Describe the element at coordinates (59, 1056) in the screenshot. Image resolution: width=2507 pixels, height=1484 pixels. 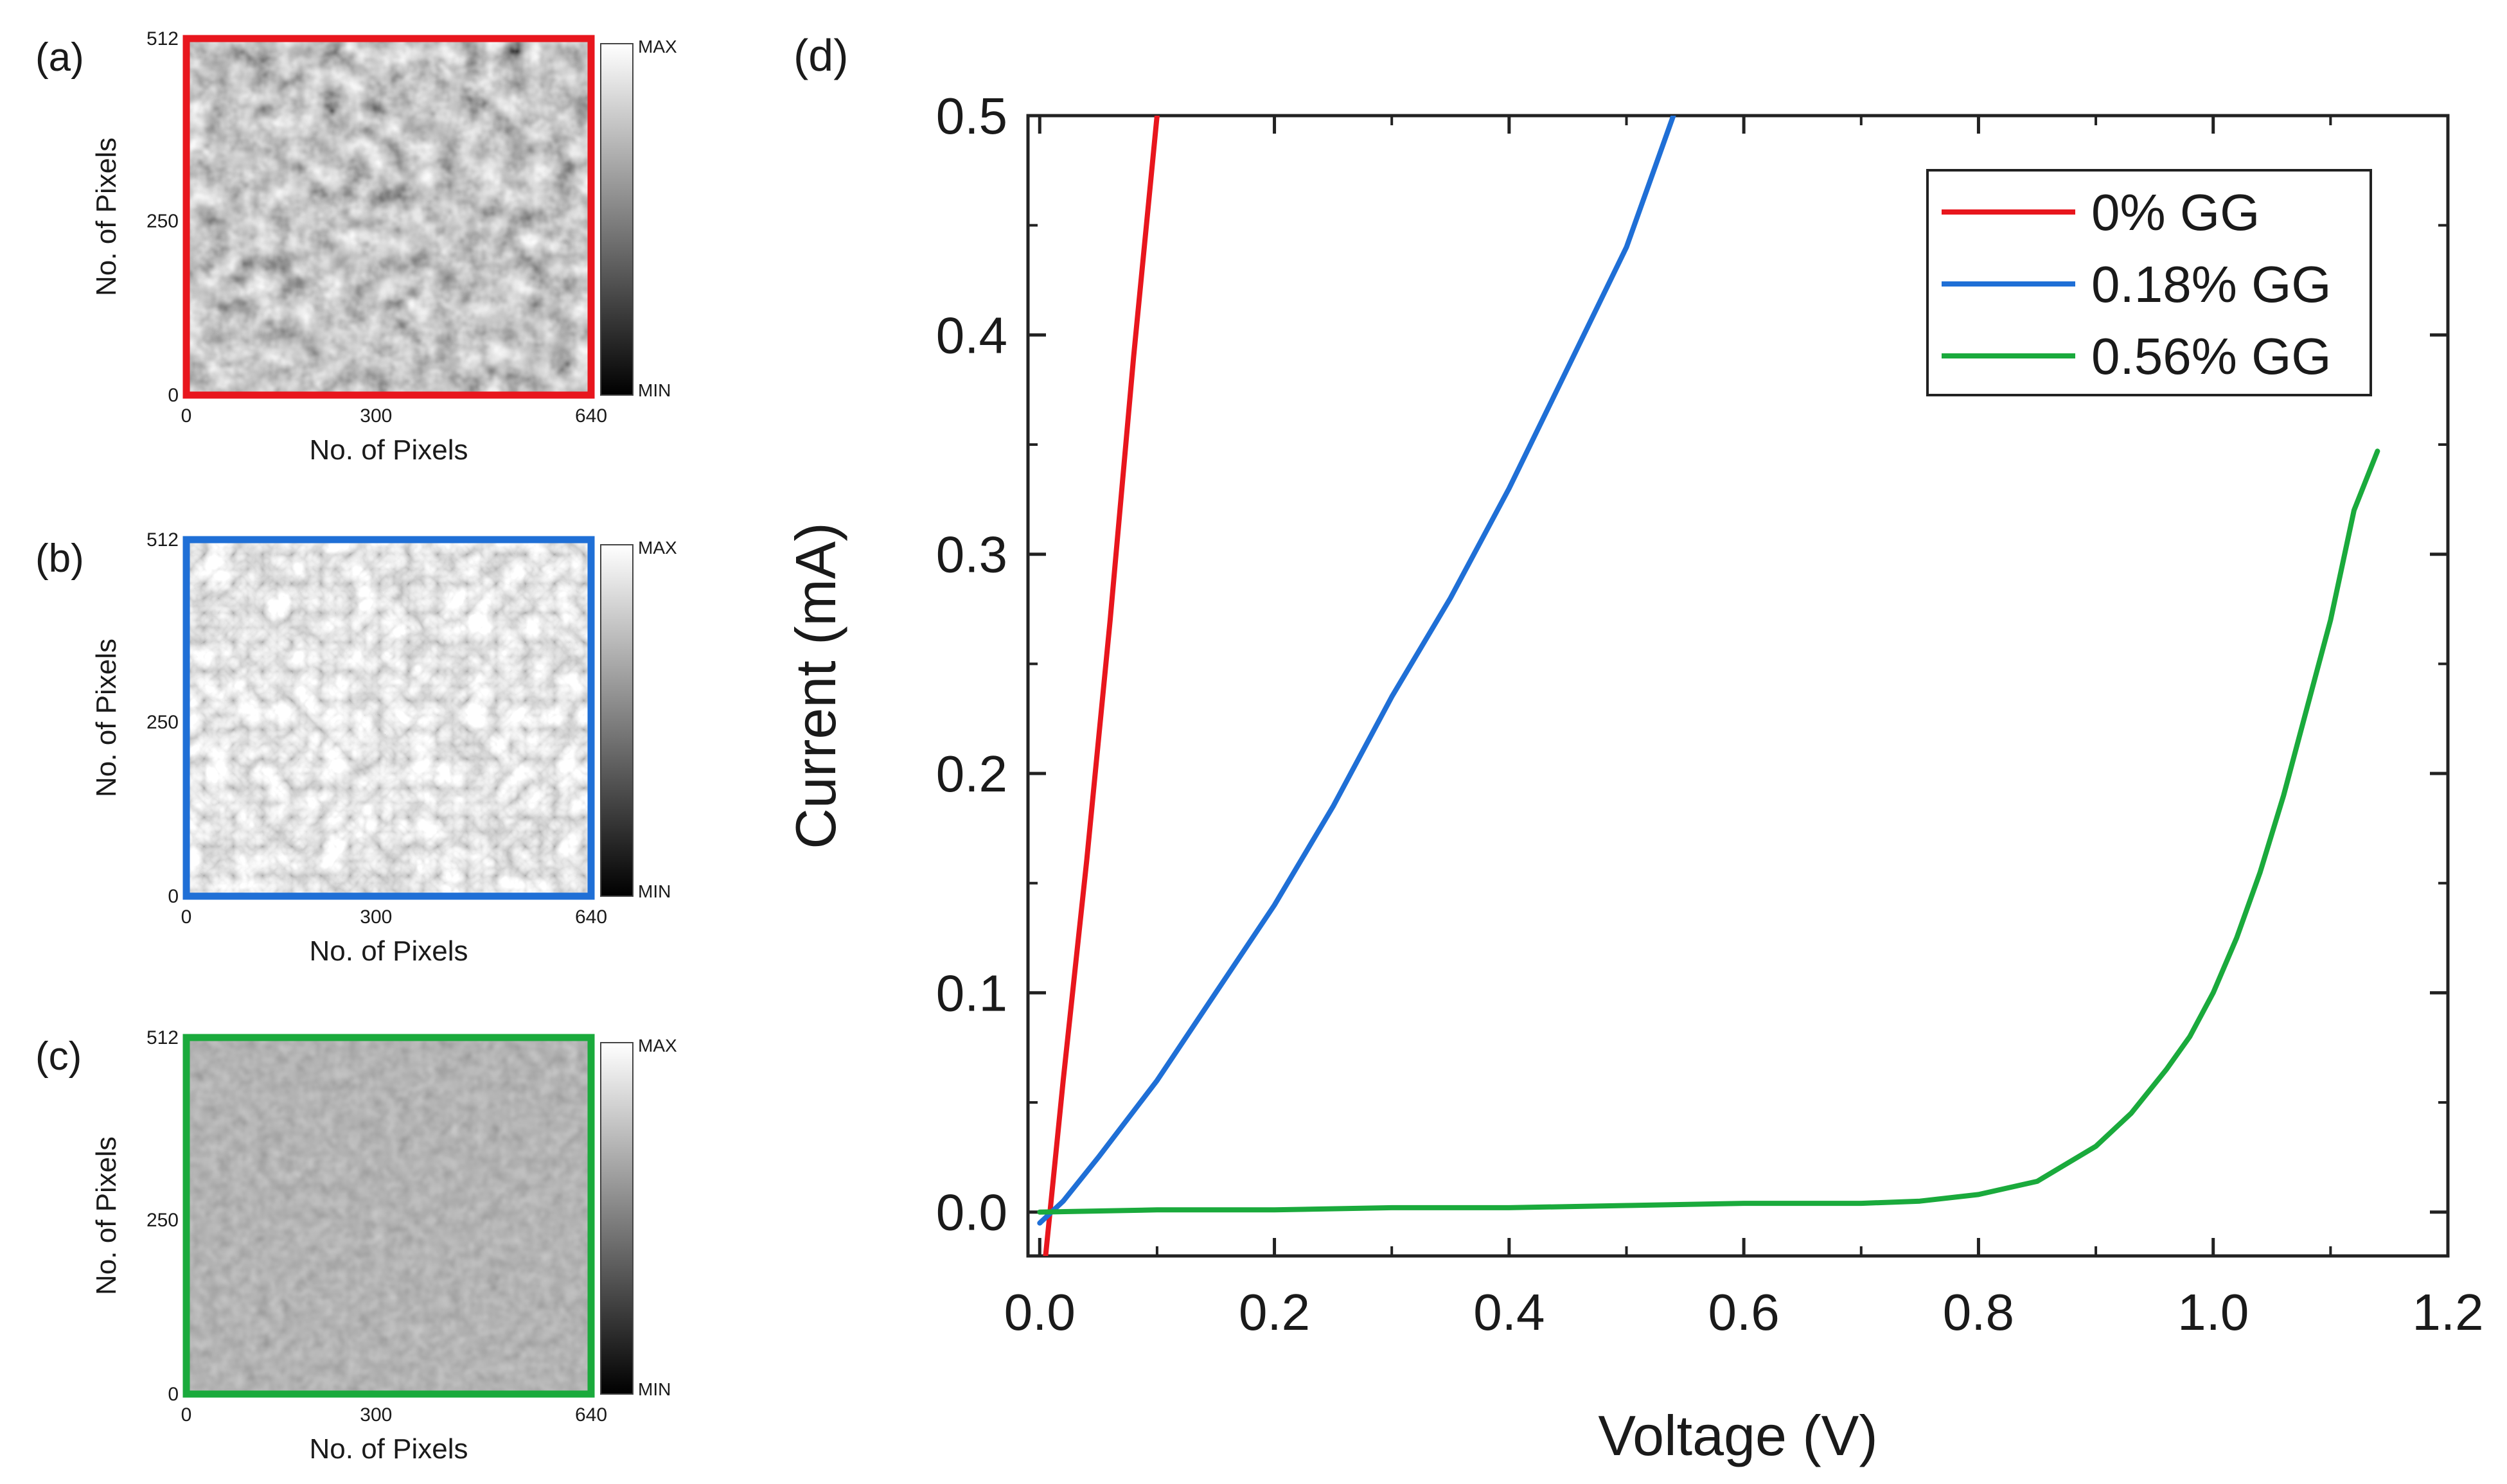
I see `panel-label: (c)` at that location.